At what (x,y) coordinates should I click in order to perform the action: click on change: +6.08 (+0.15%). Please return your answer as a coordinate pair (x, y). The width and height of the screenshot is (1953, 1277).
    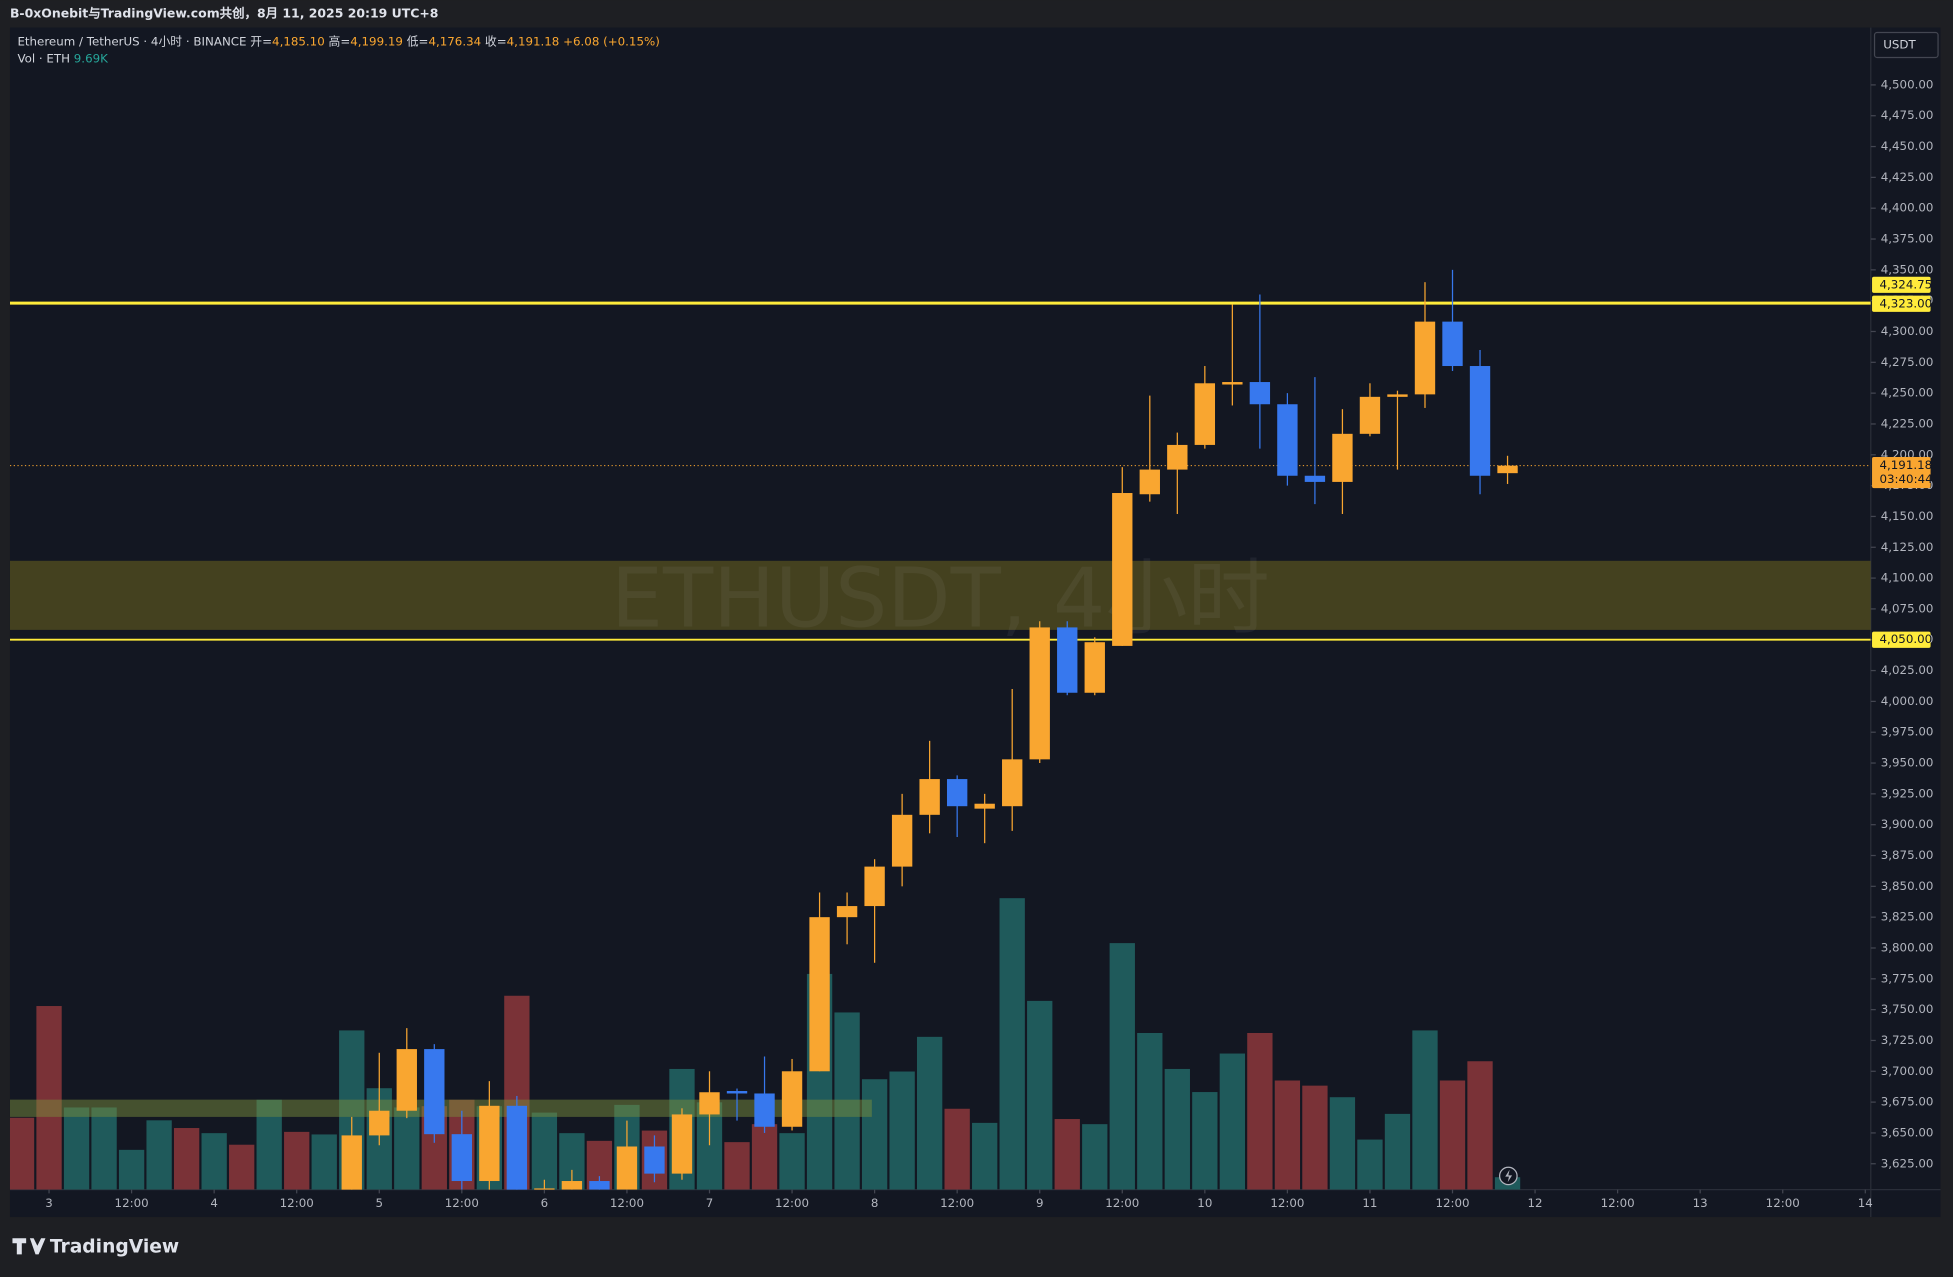
    Looking at the image, I should click on (611, 41).